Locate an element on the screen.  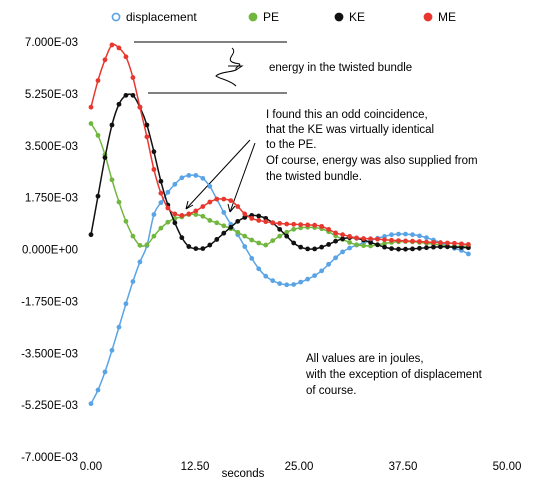
units-note-line: All values are in joules, is located at coordinates (365, 359).